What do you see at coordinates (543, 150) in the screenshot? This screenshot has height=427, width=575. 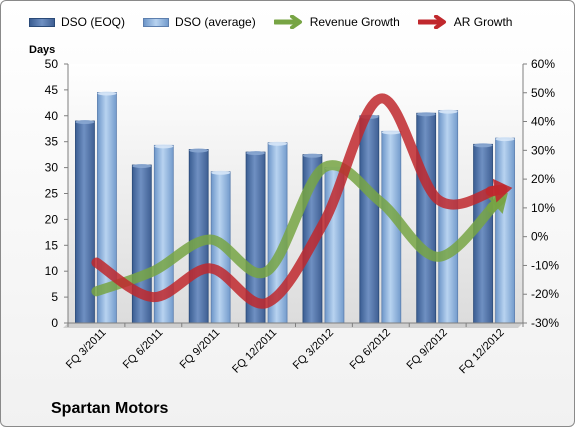 I see `y-tick-label-right: 30%` at bounding box center [543, 150].